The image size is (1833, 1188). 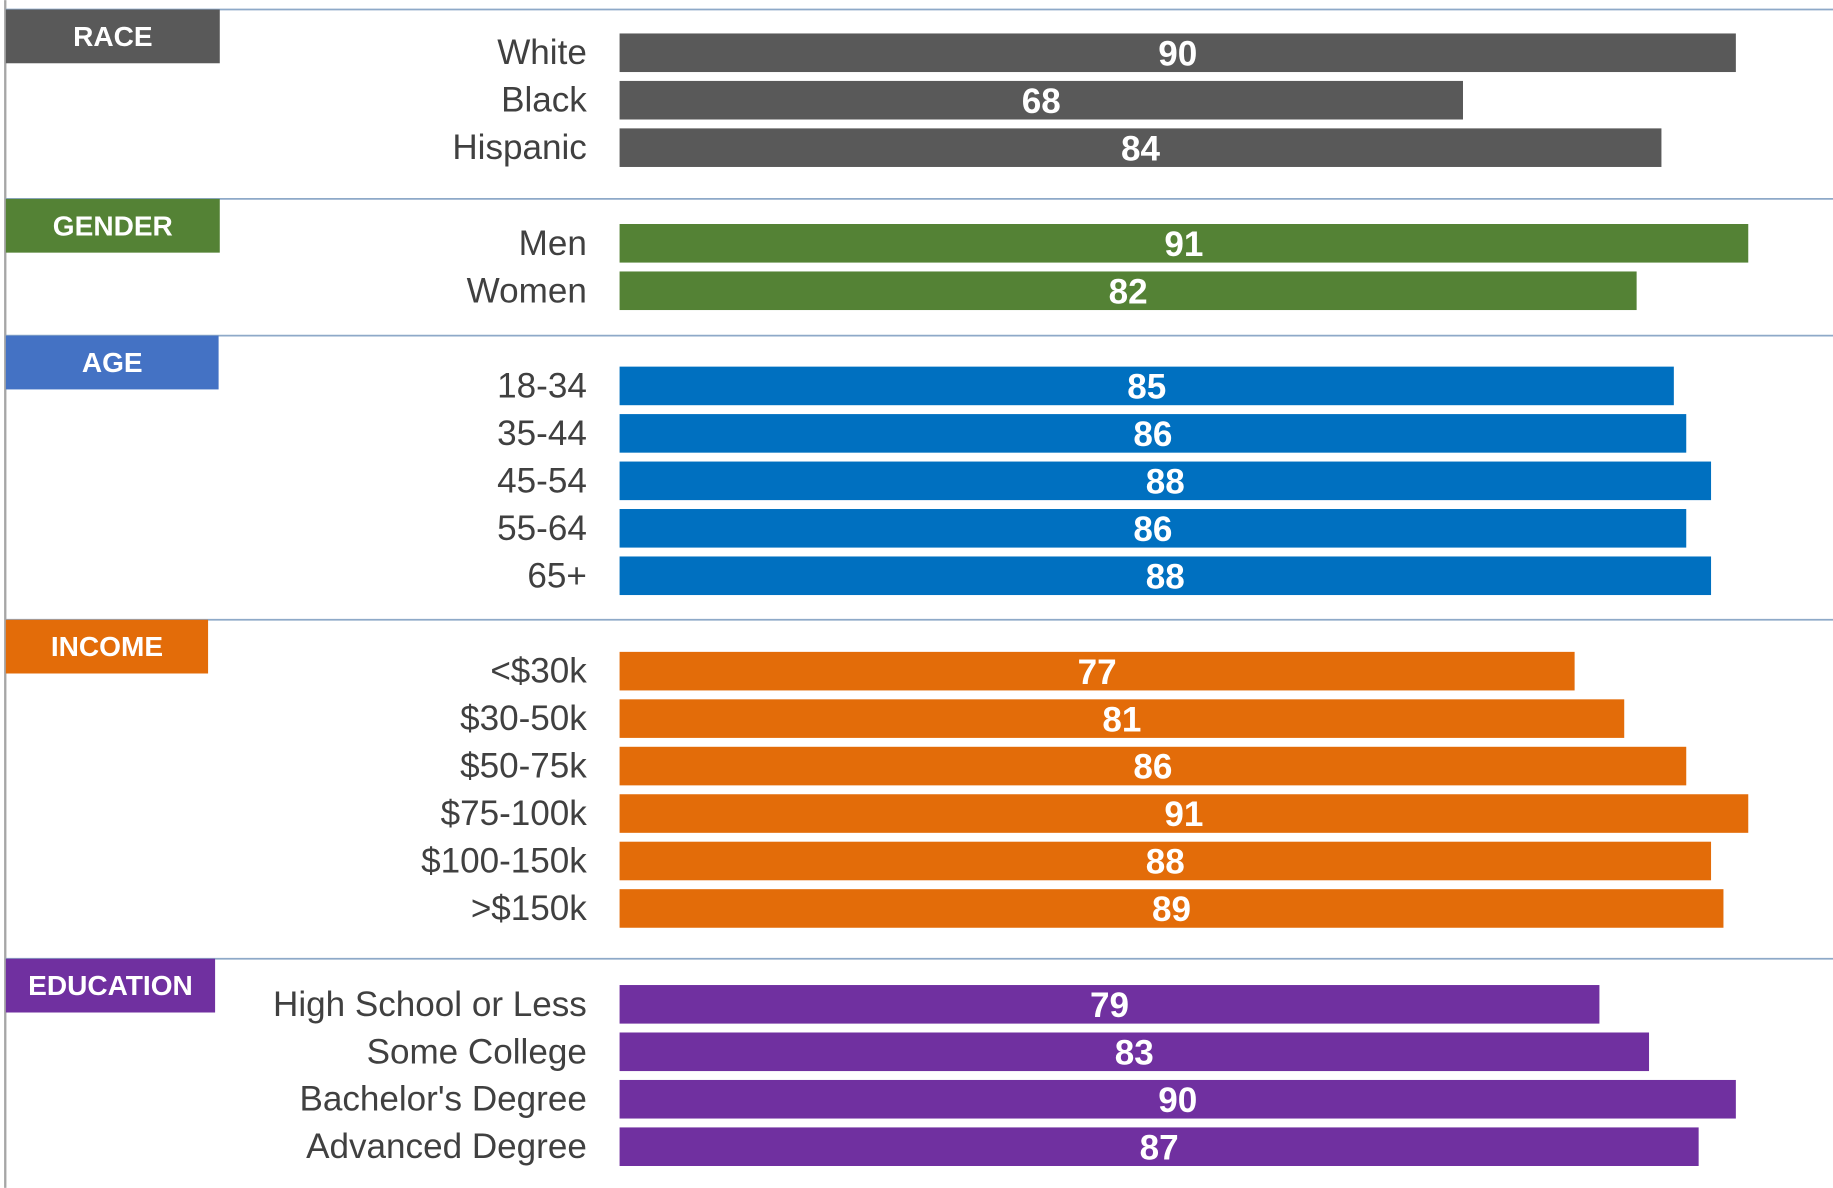 I want to click on group-title: AGE, so click(x=112, y=362).